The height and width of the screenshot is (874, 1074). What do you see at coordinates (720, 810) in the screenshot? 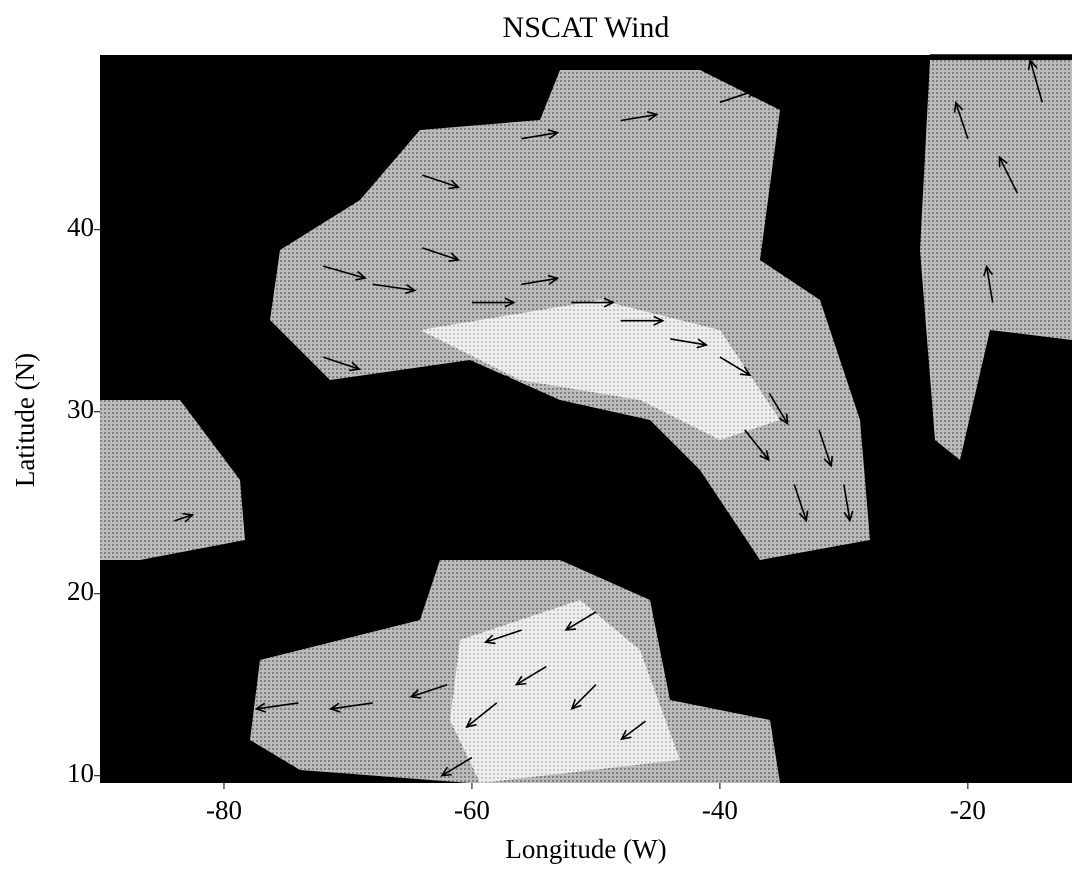
I see `x-tick-label: -40` at bounding box center [720, 810].